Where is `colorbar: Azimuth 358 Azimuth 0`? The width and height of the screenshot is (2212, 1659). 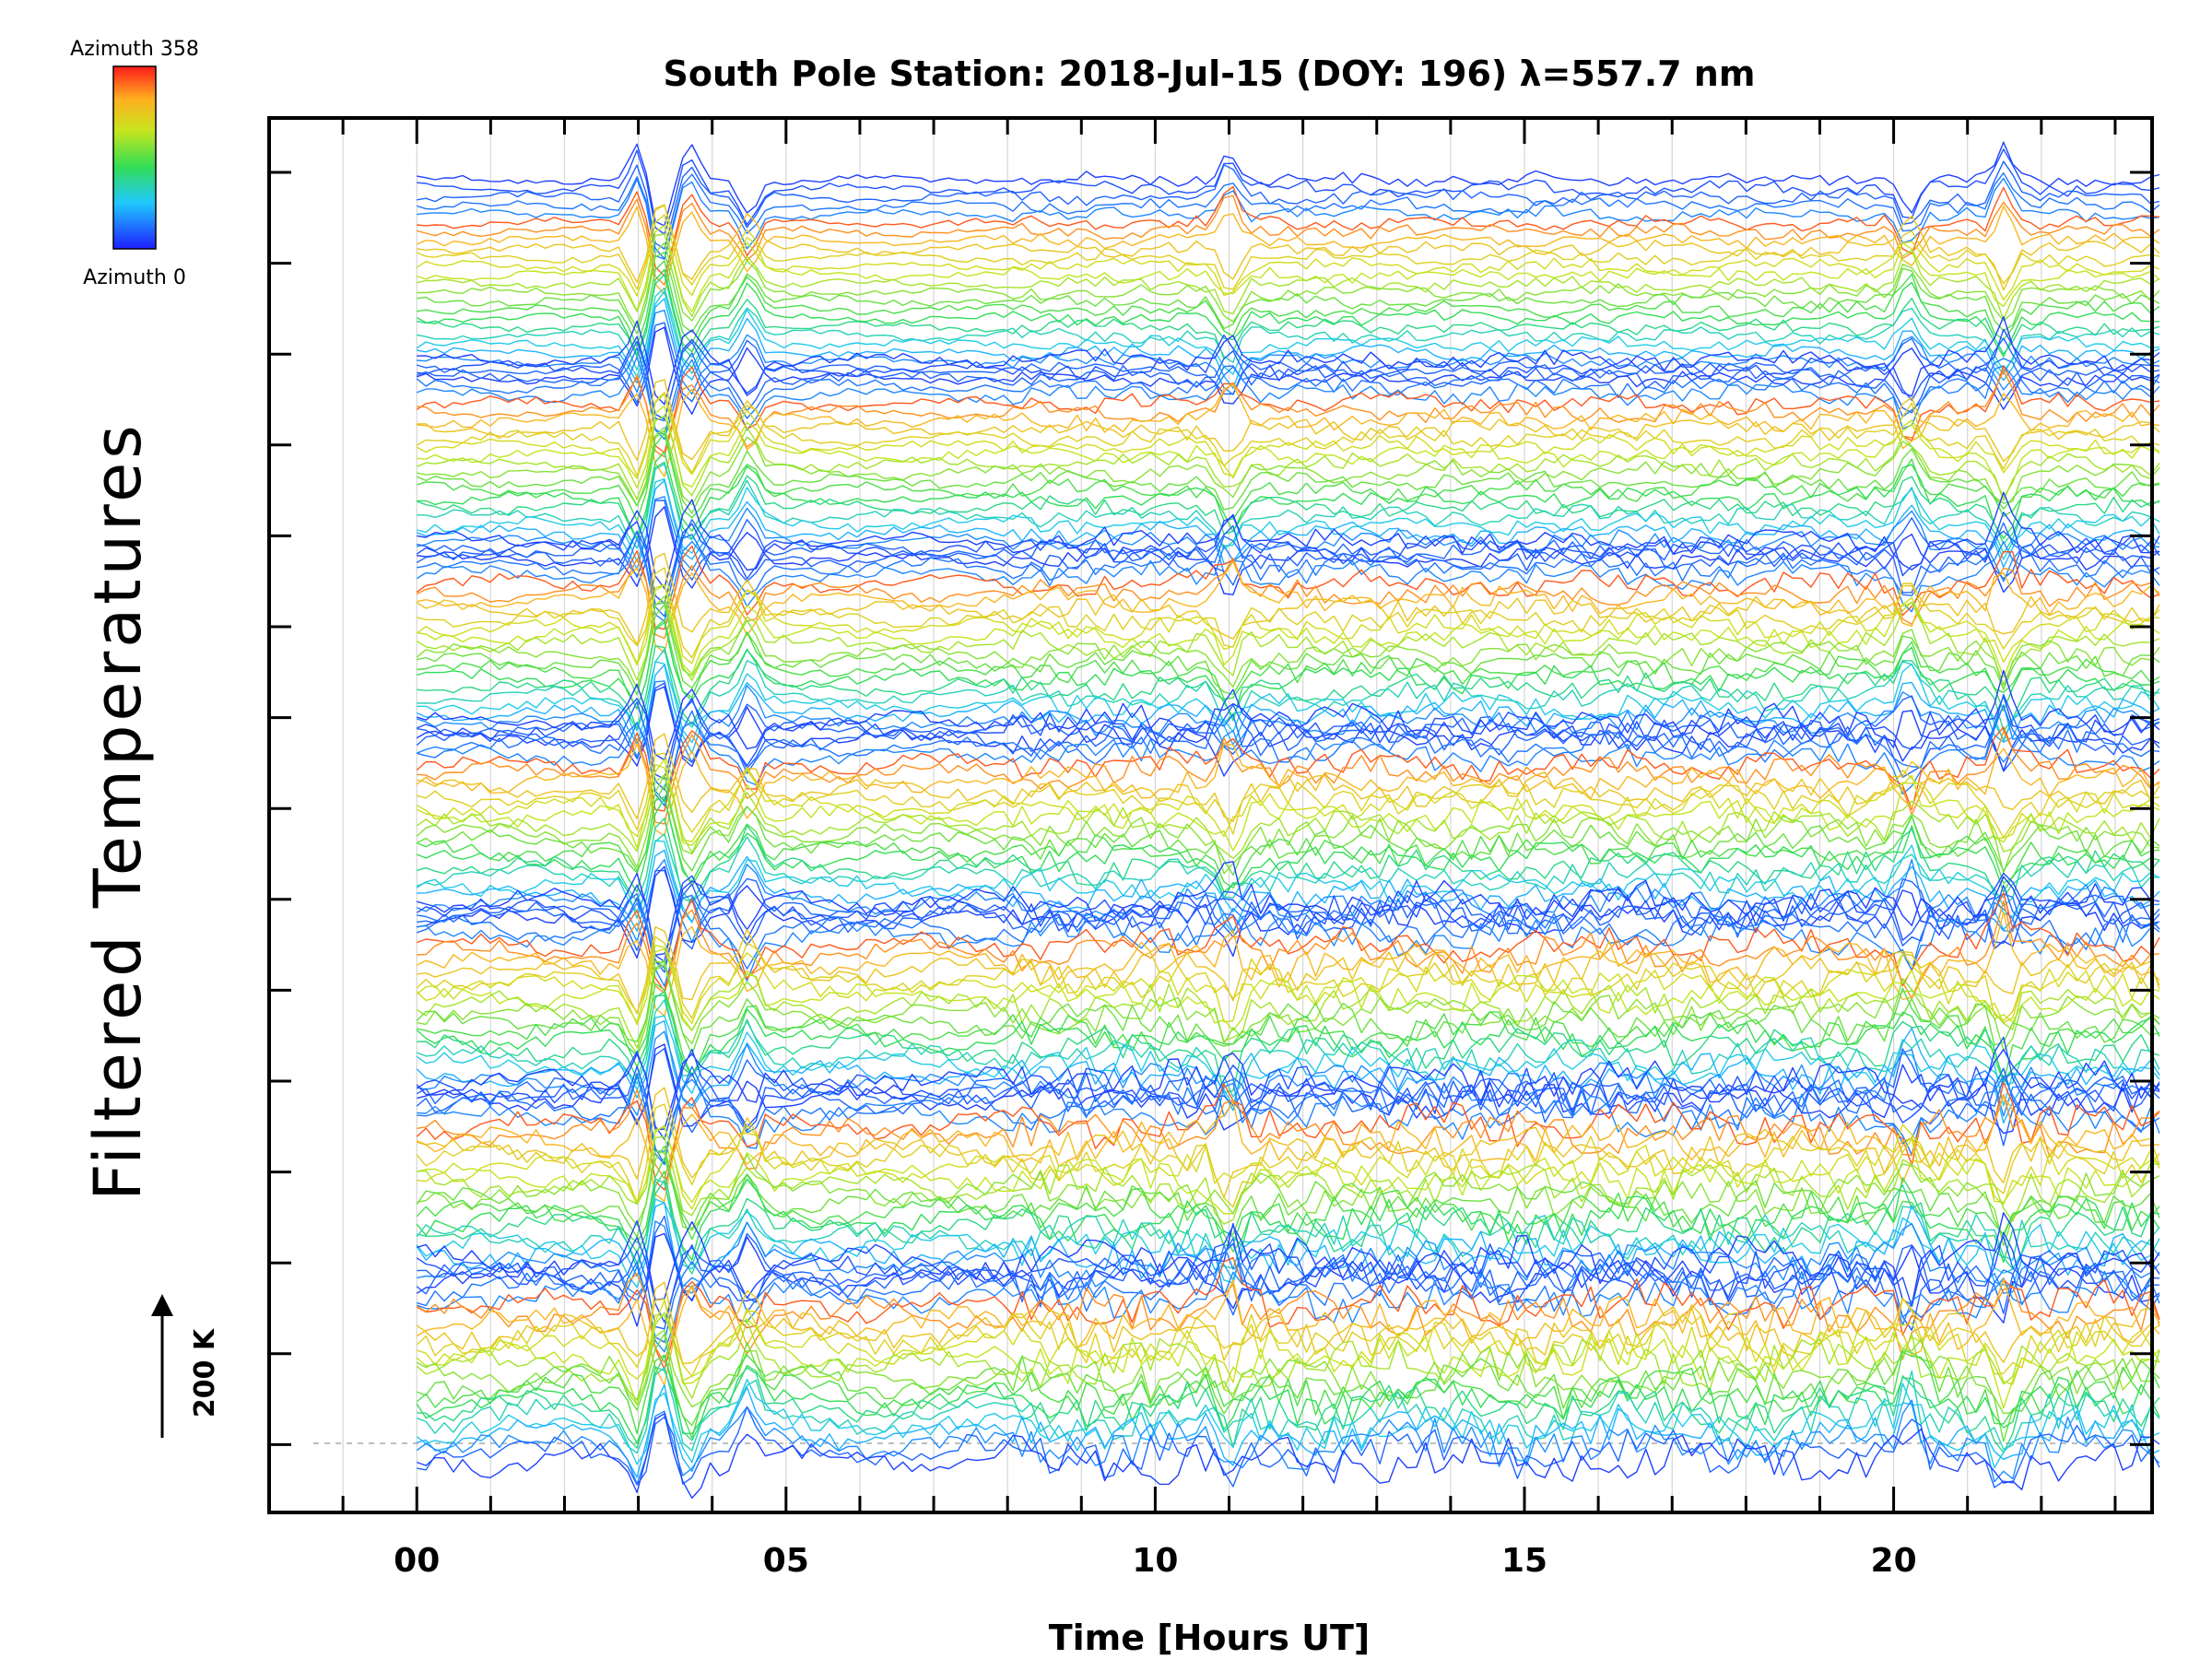
colorbar: Azimuth 358 Azimuth 0 is located at coordinates (134, 163).